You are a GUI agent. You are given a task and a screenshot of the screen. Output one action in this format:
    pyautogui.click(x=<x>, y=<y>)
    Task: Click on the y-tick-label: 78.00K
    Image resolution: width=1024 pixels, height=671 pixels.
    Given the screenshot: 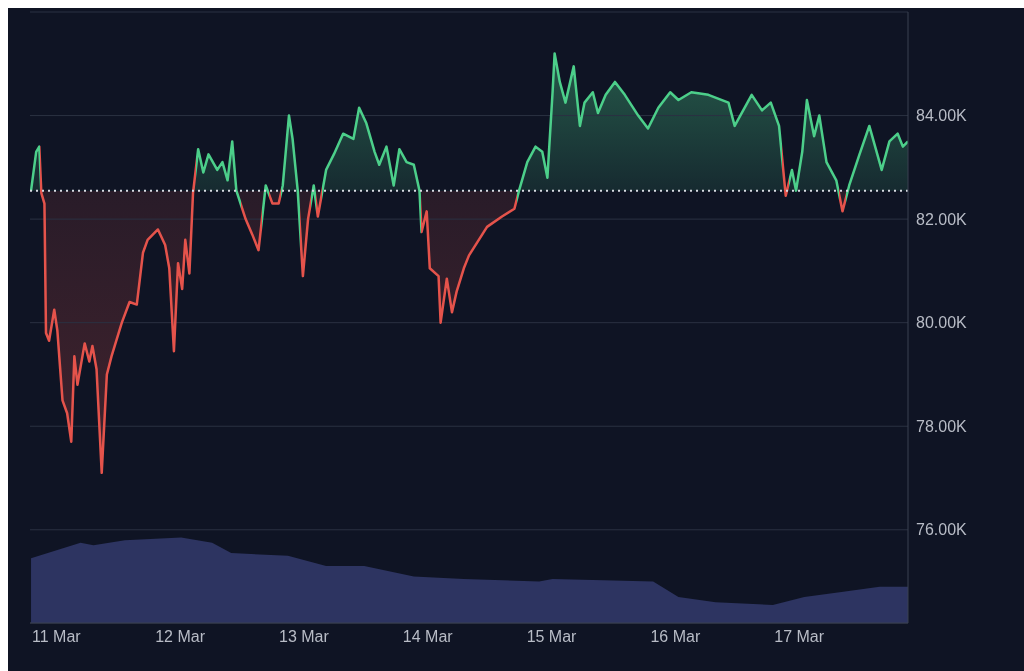 What is the action you would take?
    pyautogui.click(x=942, y=426)
    